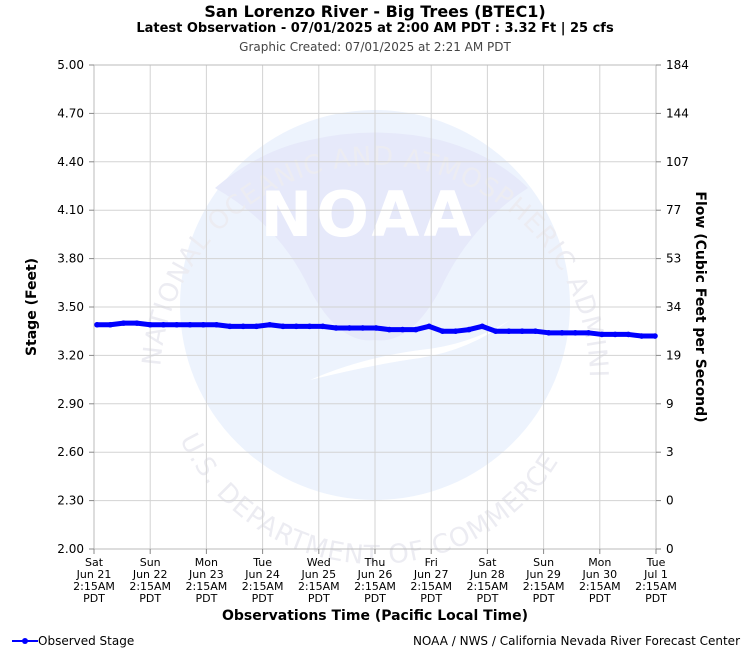 The image size is (750, 650). What do you see at coordinates (318, 574) in the screenshot?
I see `x-tick-label-line: Jun 25` at bounding box center [318, 574].